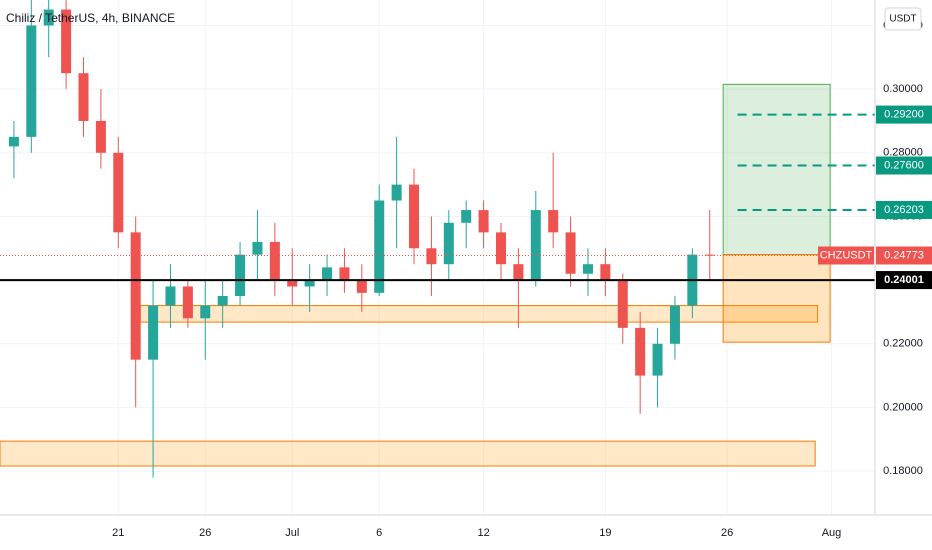  I want to click on y-tick-label: 0.28000, so click(903, 153).